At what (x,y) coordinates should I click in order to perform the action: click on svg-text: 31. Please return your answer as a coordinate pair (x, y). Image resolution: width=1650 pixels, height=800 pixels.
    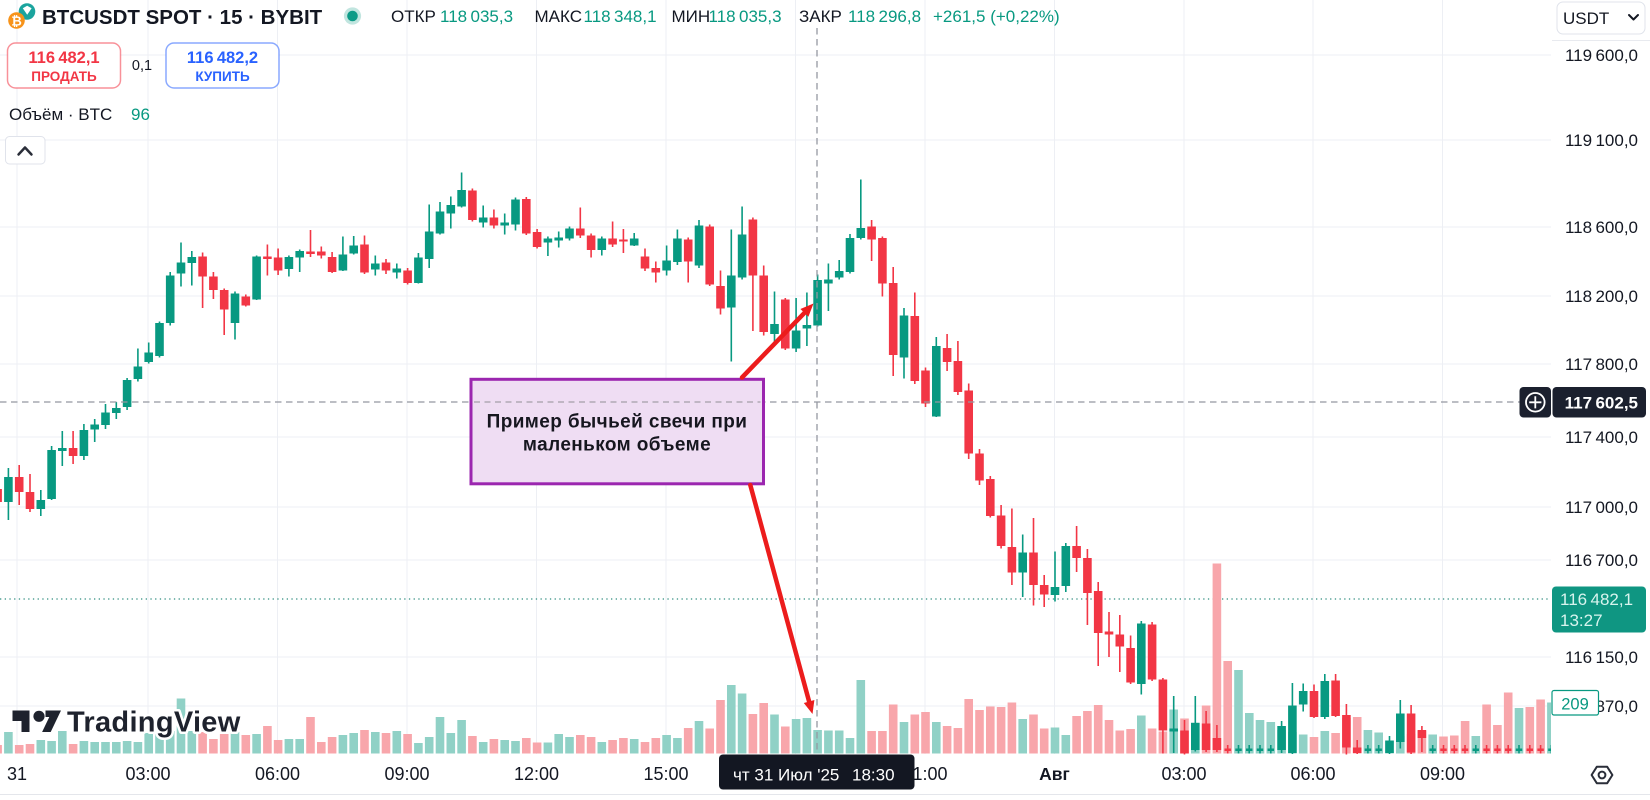
    Looking at the image, I should click on (17, 774).